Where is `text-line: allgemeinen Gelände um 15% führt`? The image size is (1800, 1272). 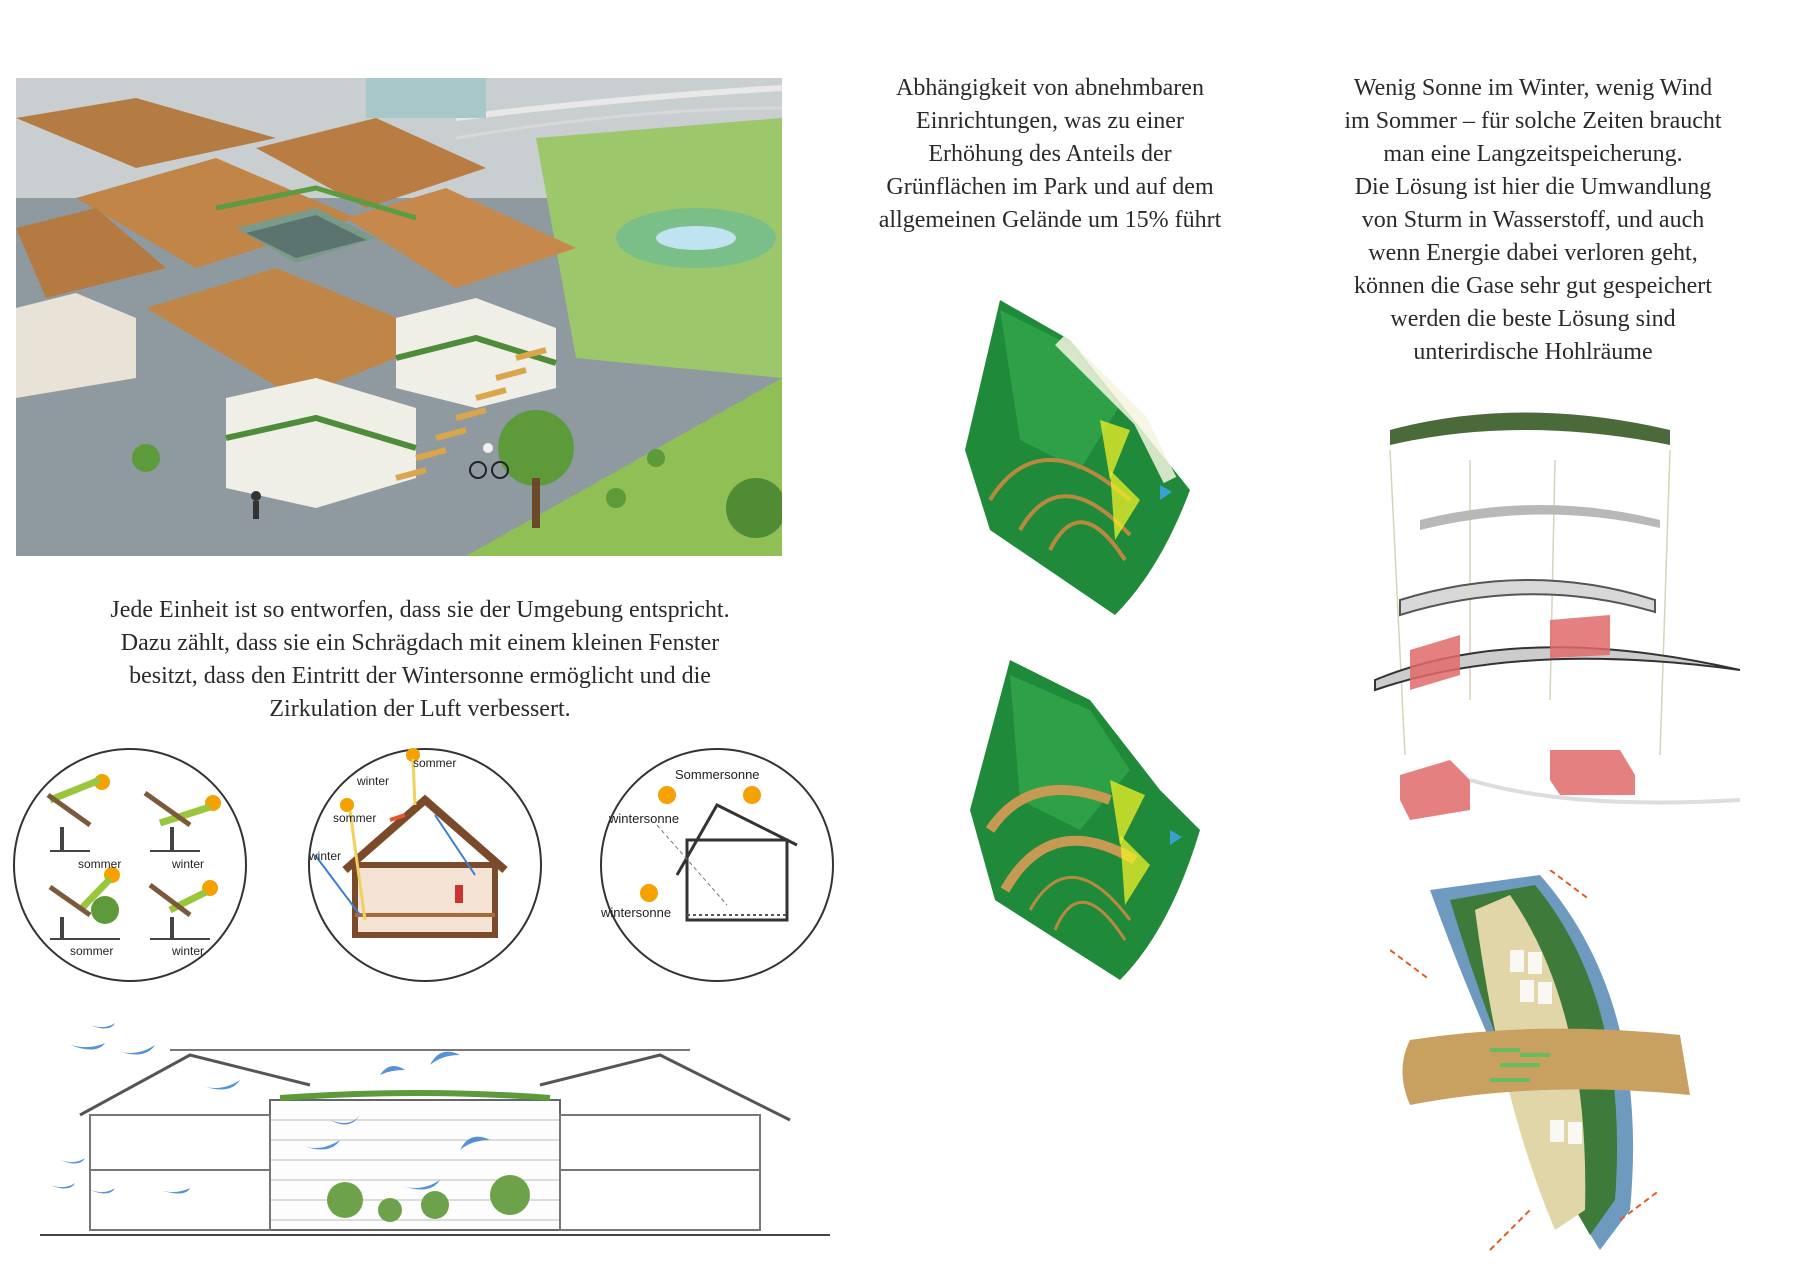 text-line: allgemeinen Gelände um 15% führt is located at coordinates (1050, 220).